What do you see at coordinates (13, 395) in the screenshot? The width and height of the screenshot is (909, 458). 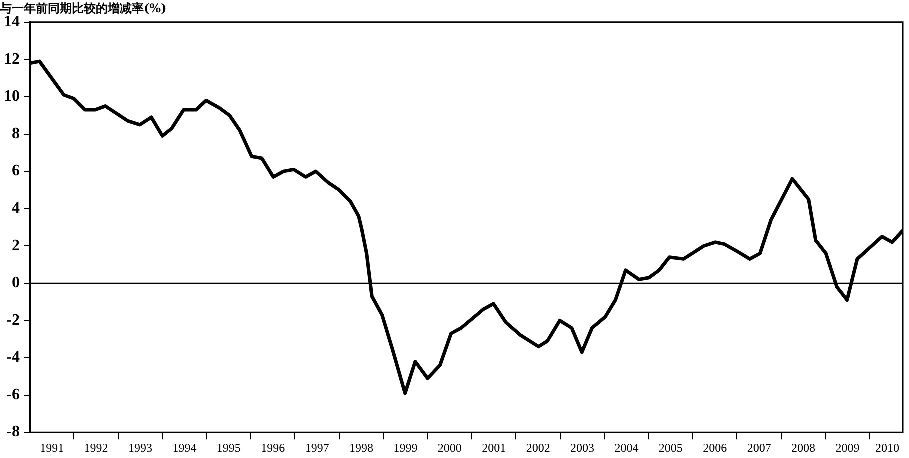 I see `y-tick-label: -6` at bounding box center [13, 395].